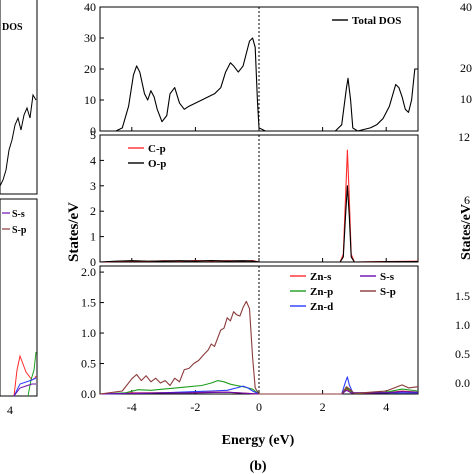 The height and width of the screenshot is (474, 474). What do you see at coordinates (32, 374) in the screenshot?
I see `left-bot-green` at bounding box center [32, 374].